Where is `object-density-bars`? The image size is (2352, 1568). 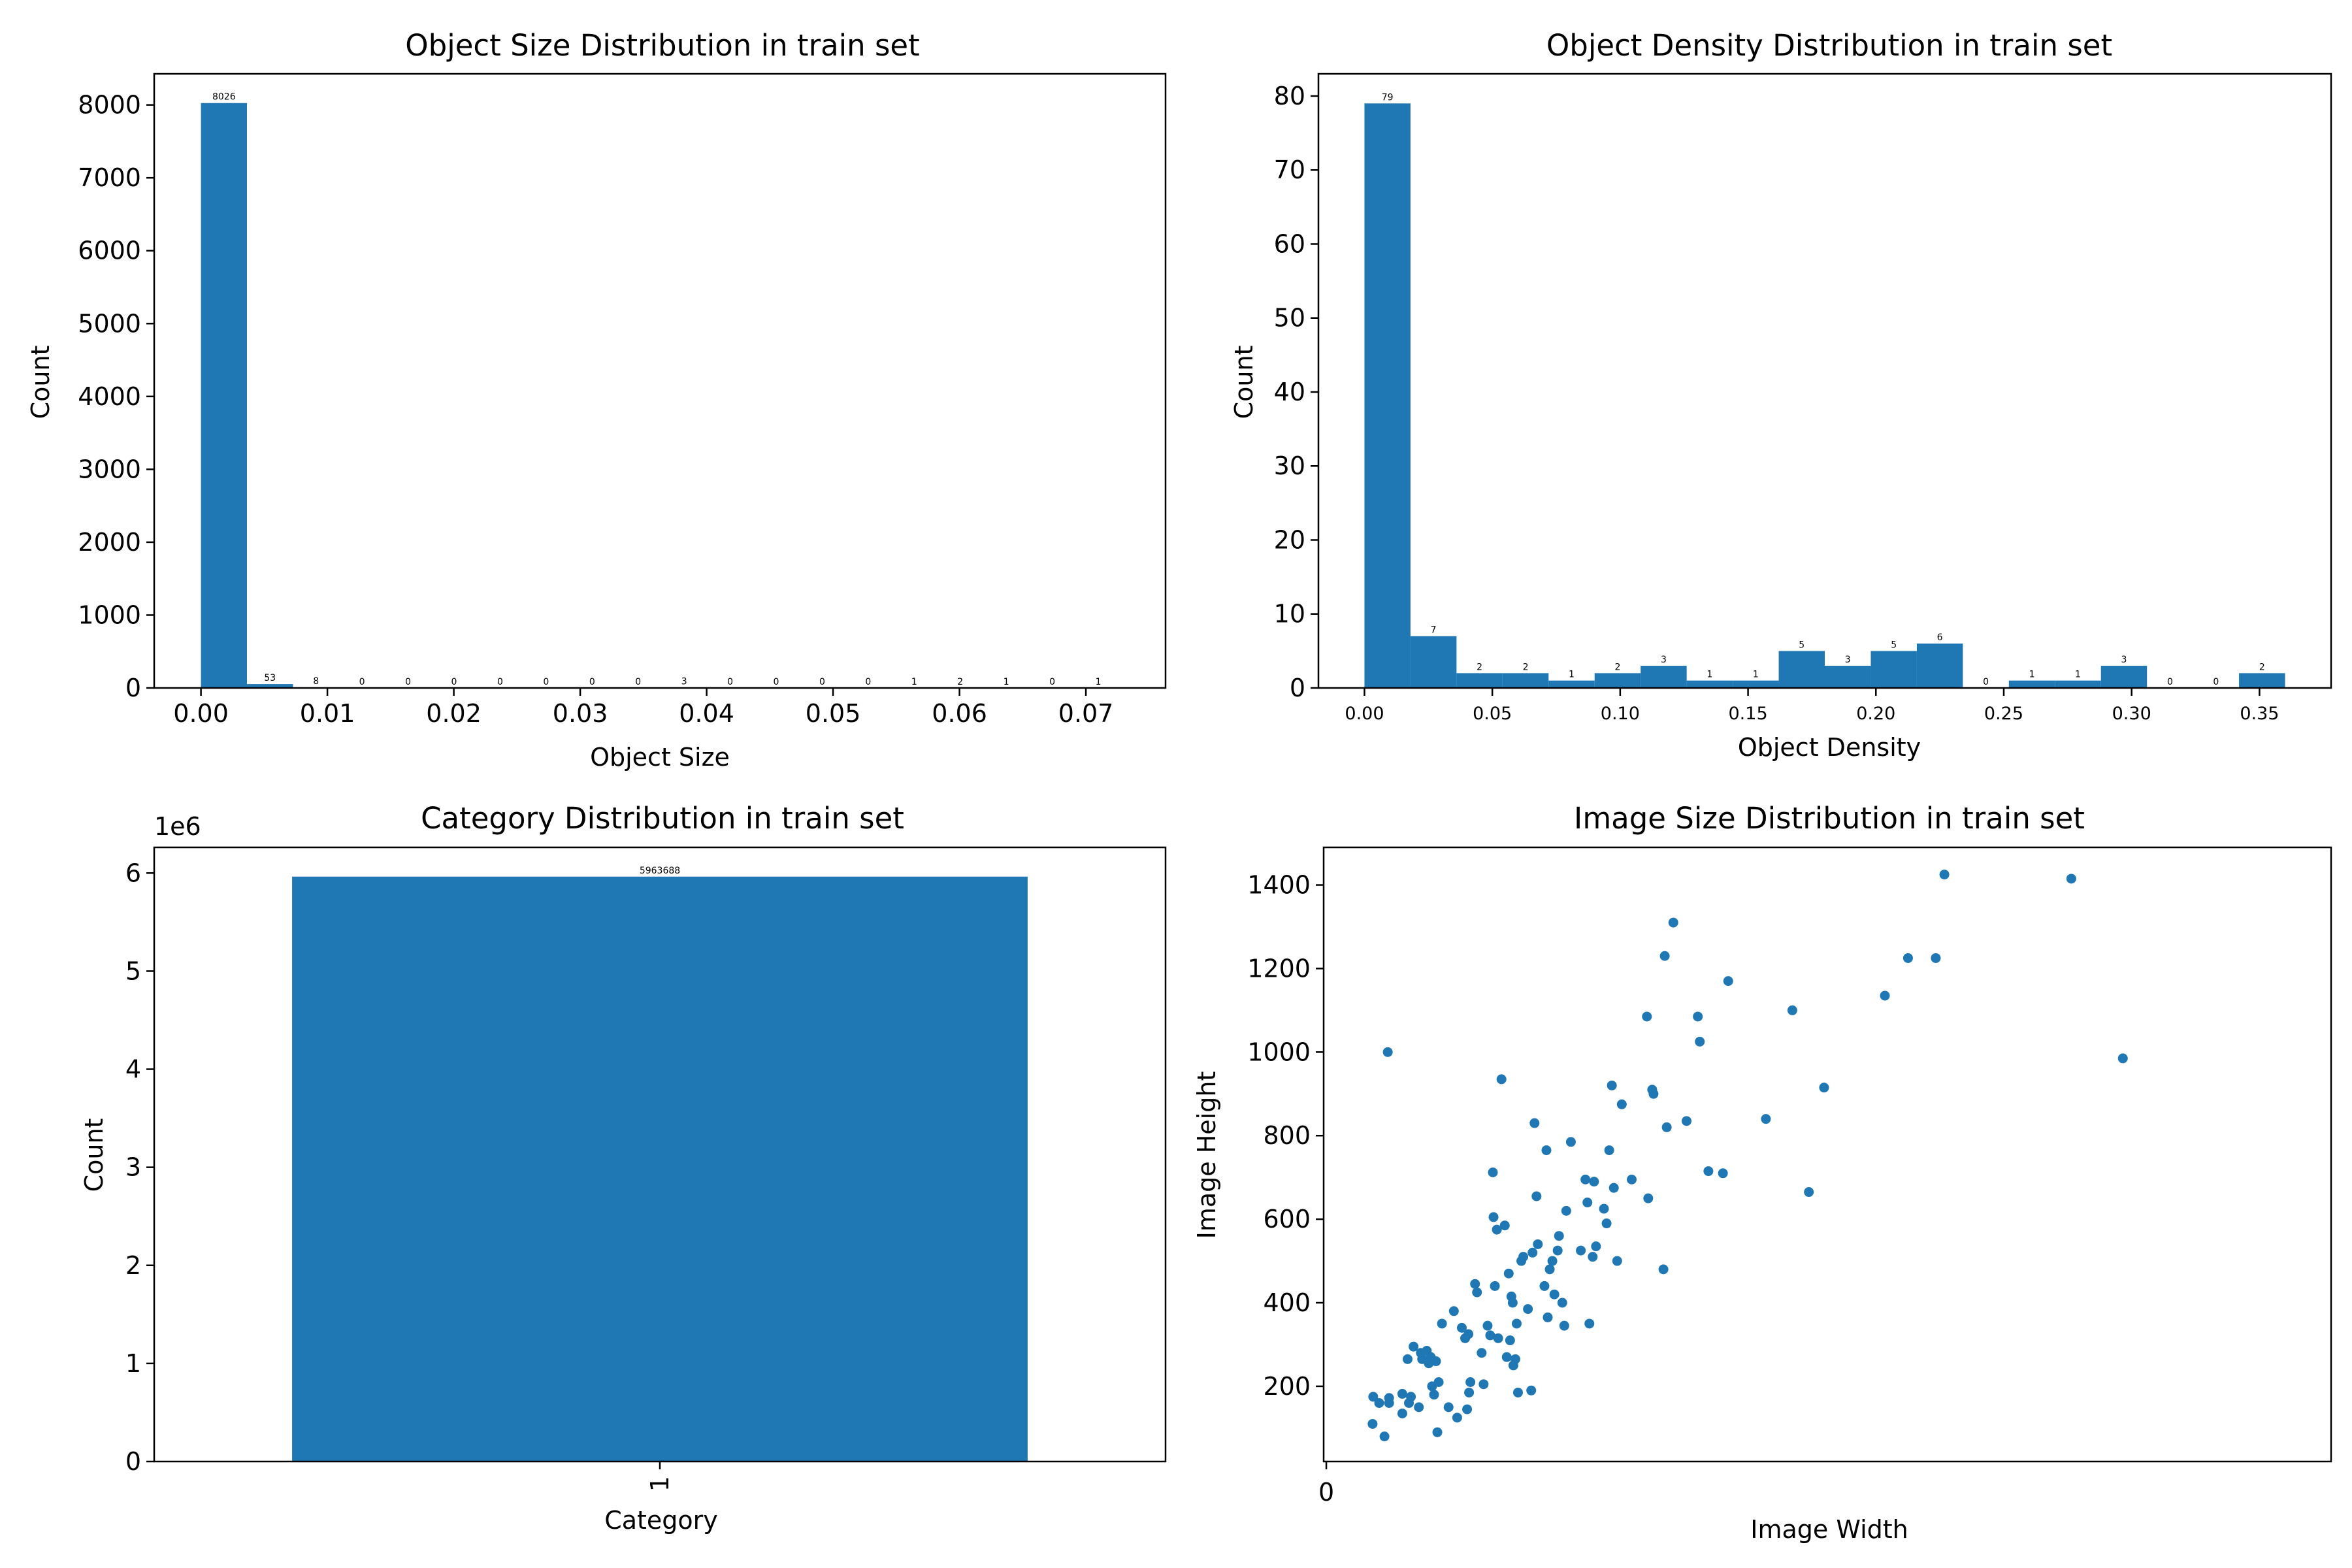 object-density-bars is located at coordinates (1824, 395).